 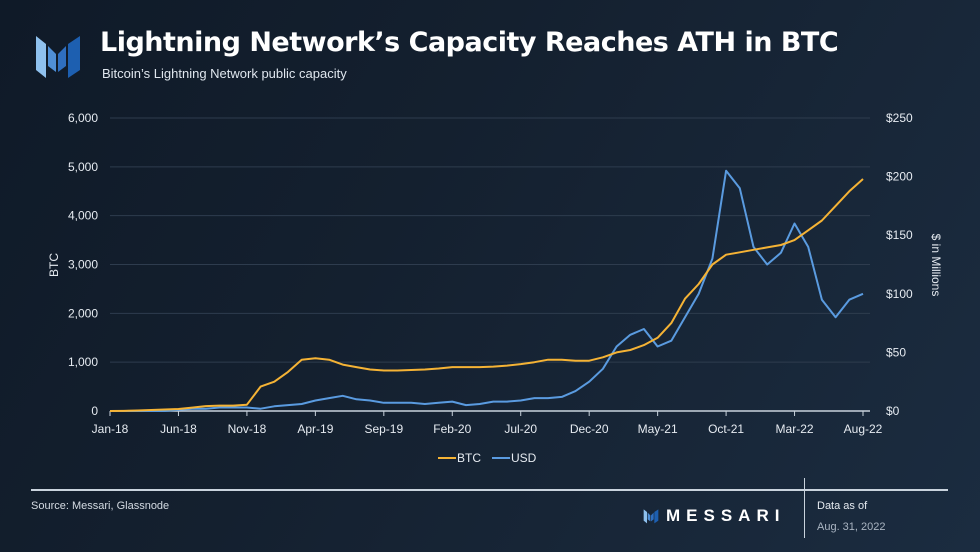 What do you see at coordinates (896, 352) in the screenshot?
I see `y2-tick-label: $50` at bounding box center [896, 352].